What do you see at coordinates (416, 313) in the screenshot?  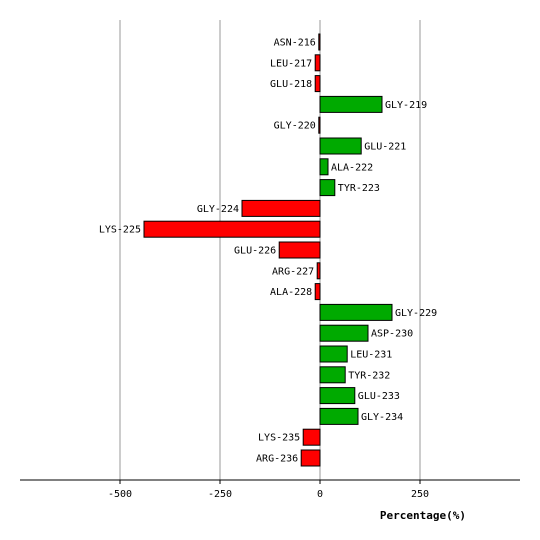 I see `bar-label: GLY-229` at bounding box center [416, 313].